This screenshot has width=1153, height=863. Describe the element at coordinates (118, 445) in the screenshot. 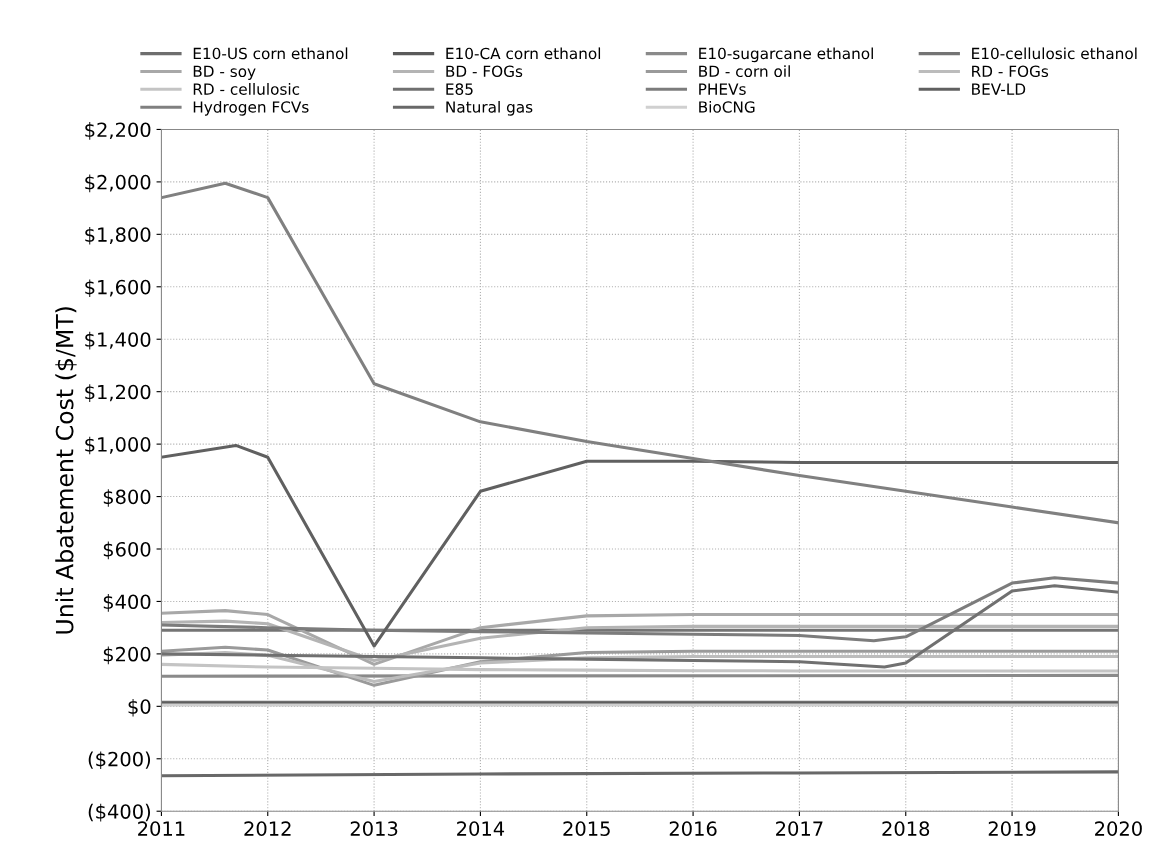

I see `y-tick-label: $1,000` at that location.